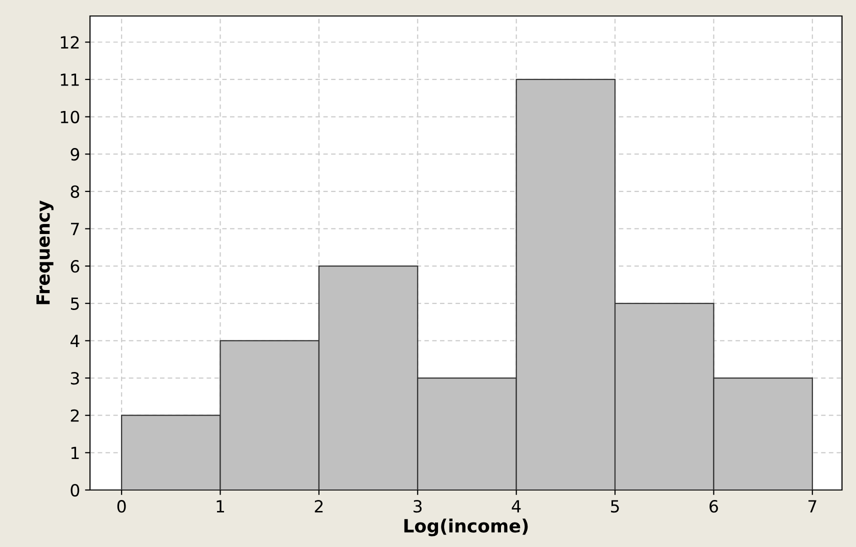  I want to click on y-tick-label: 6, so click(75, 266).